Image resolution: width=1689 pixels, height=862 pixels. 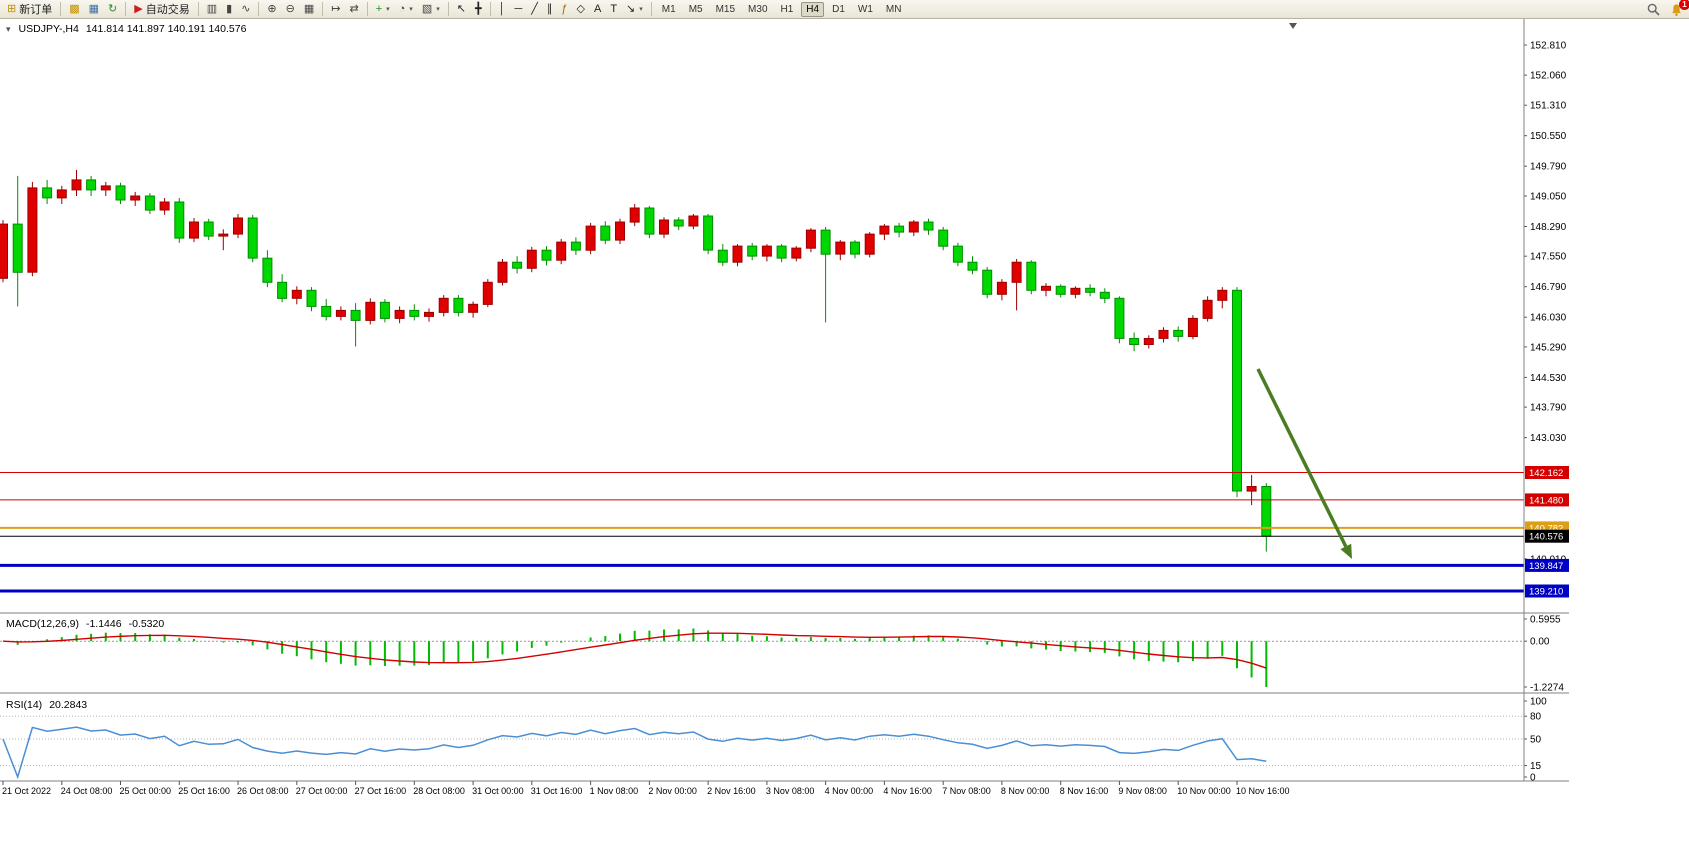 What do you see at coordinates (1293, 26) in the screenshot?
I see `chart-shift-marker` at bounding box center [1293, 26].